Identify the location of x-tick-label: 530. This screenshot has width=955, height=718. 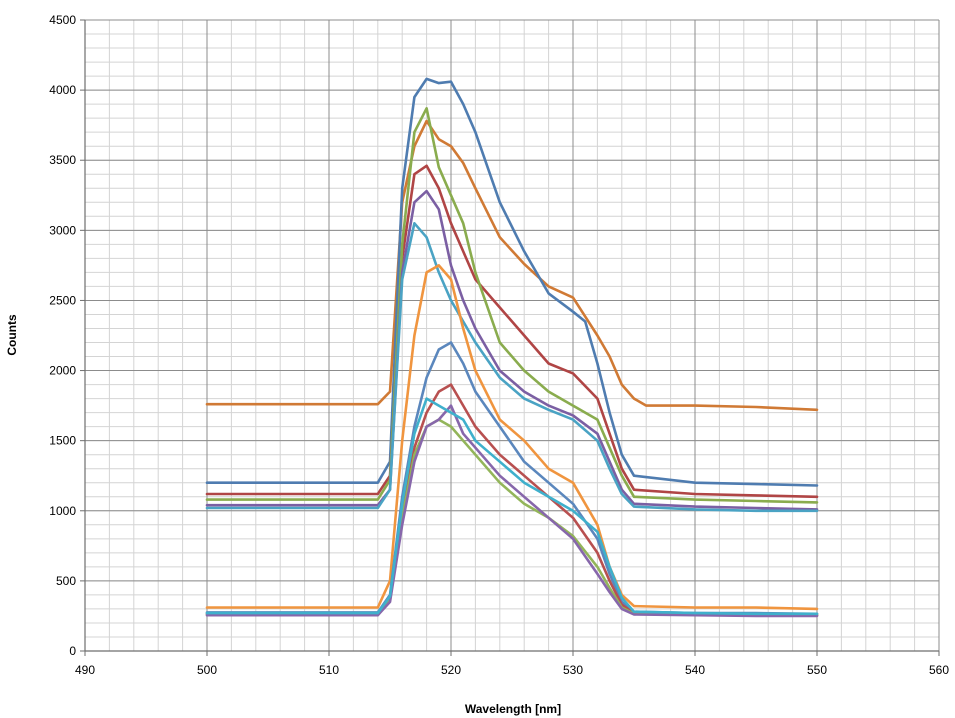
(573, 670).